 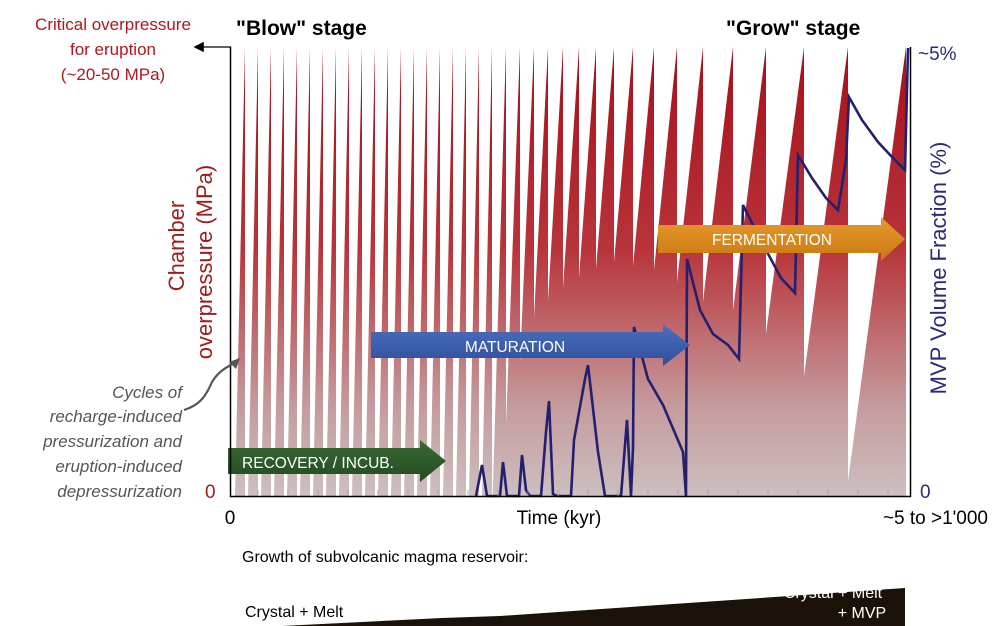 I want to click on right-axis-zero: 0, so click(x=925, y=492).